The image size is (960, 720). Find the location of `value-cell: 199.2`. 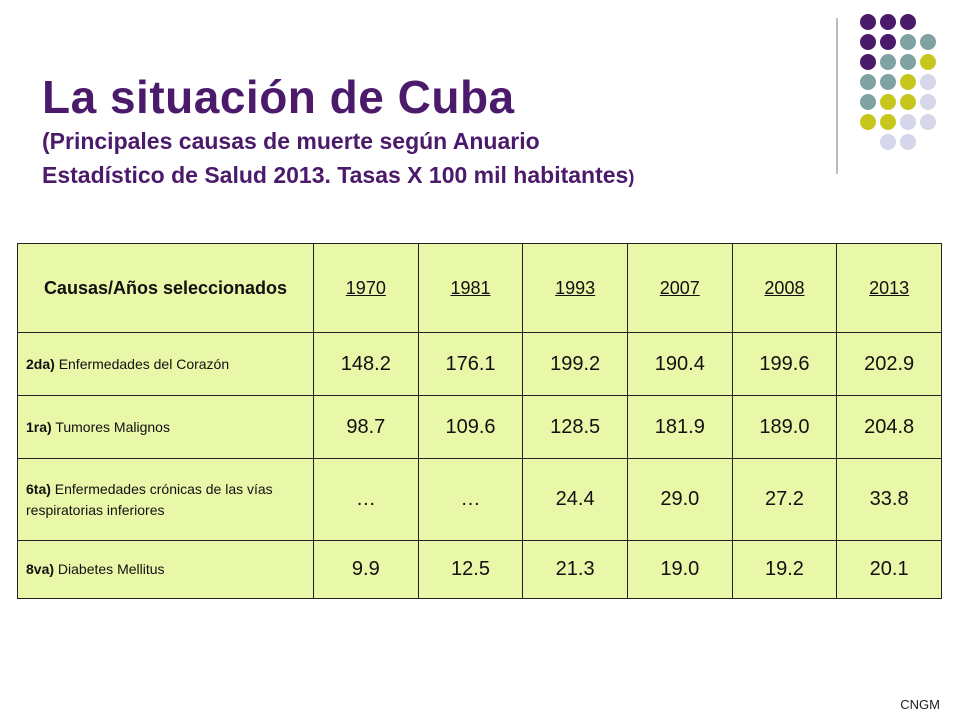

value-cell: 199.2 is located at coordinates (575, 364).